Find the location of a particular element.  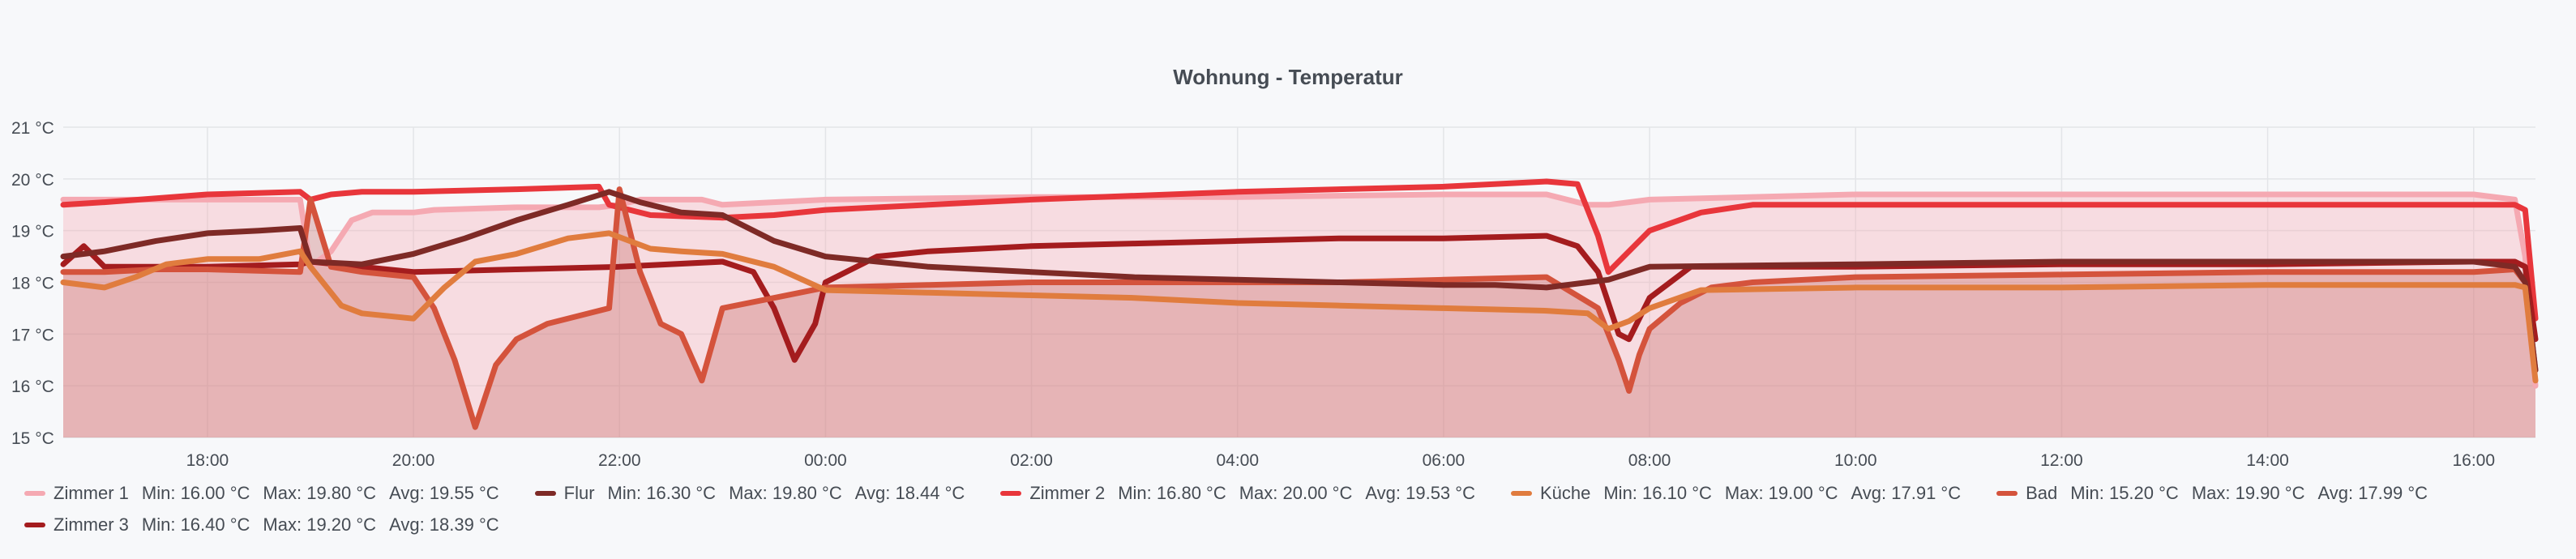

legend-max-value: Max: 19.00 °C is located at coordinates (1781, 493).